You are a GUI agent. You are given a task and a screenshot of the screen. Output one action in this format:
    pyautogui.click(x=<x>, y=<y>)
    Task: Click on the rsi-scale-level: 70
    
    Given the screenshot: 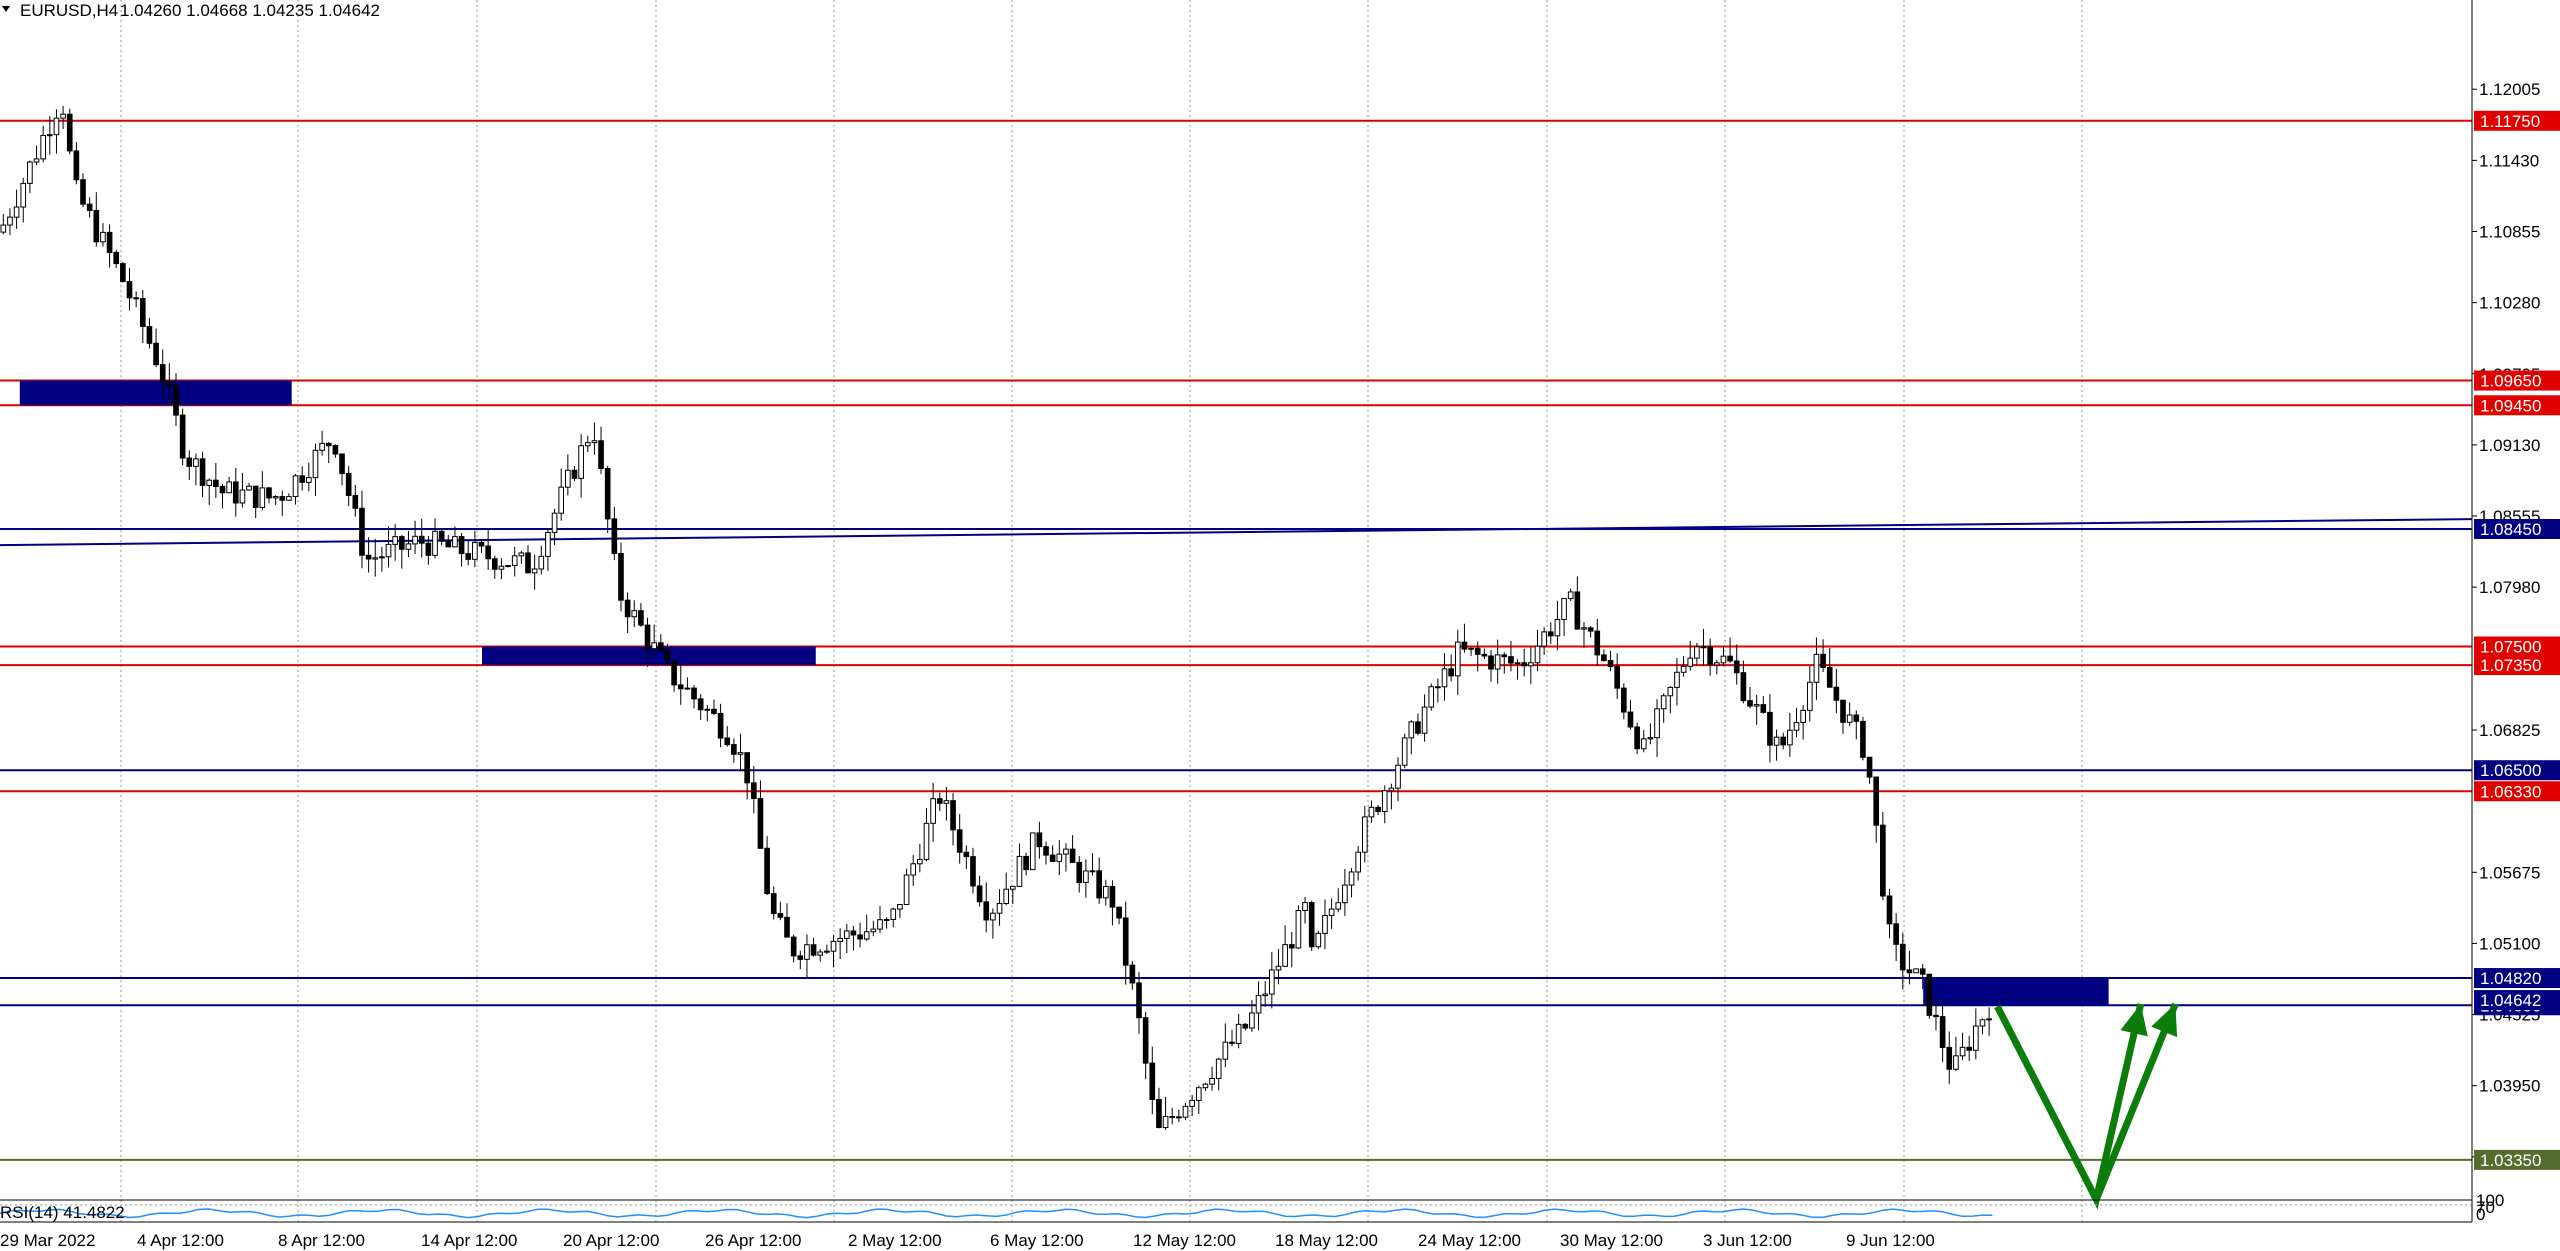 What is the action you would take?
    pyautogui.click(x=2485, y=1207)
    